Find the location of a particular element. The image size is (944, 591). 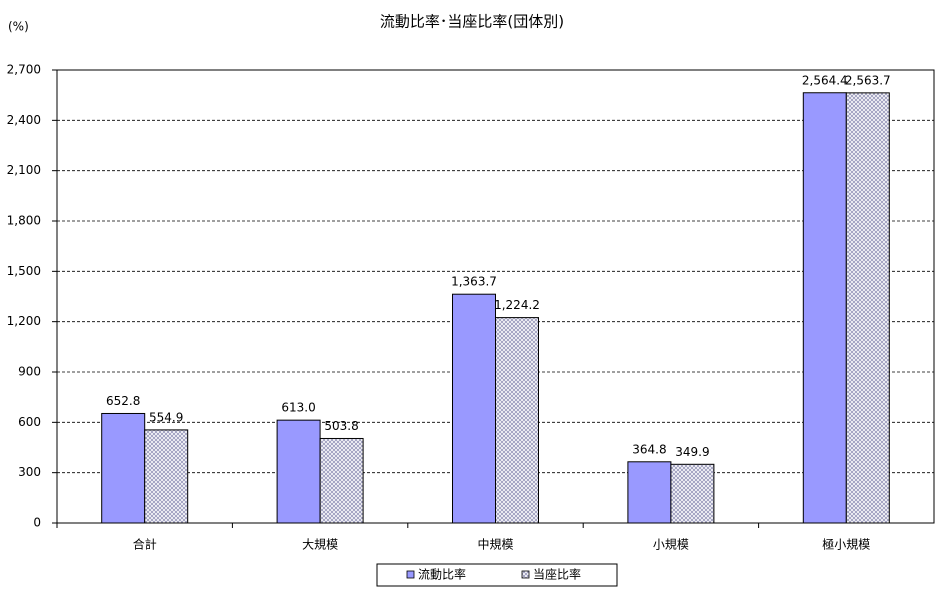

y-tick-label: 300 is located at coordinates (29, 472).